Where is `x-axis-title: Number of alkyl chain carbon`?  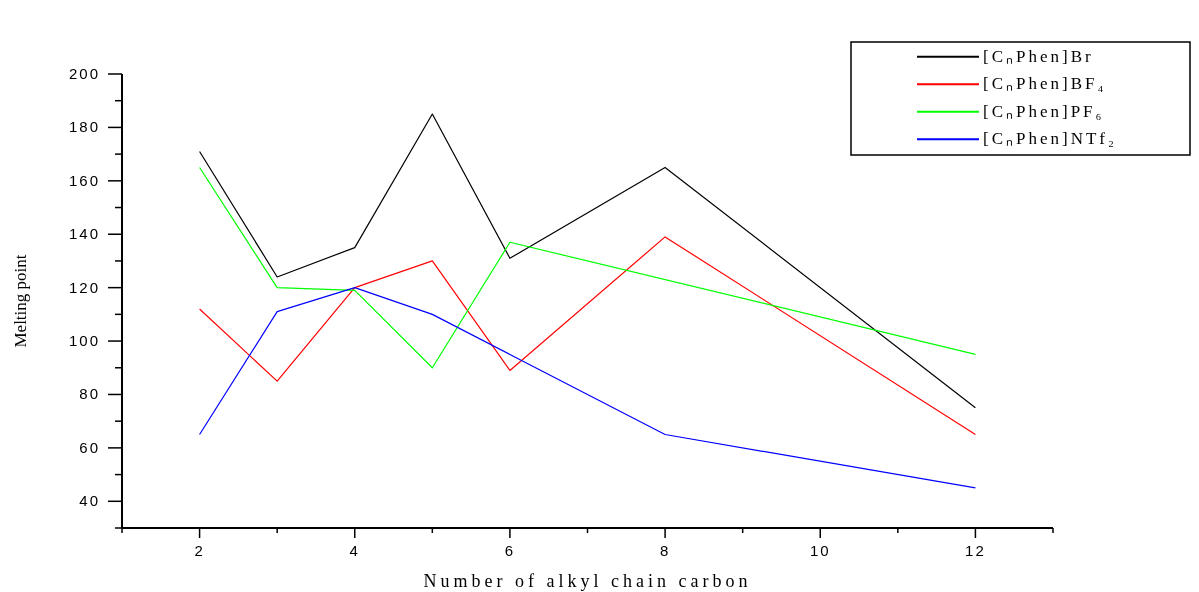 x-axis-title: Number of alkyl chain carbon is located at coordinates (587, 581).